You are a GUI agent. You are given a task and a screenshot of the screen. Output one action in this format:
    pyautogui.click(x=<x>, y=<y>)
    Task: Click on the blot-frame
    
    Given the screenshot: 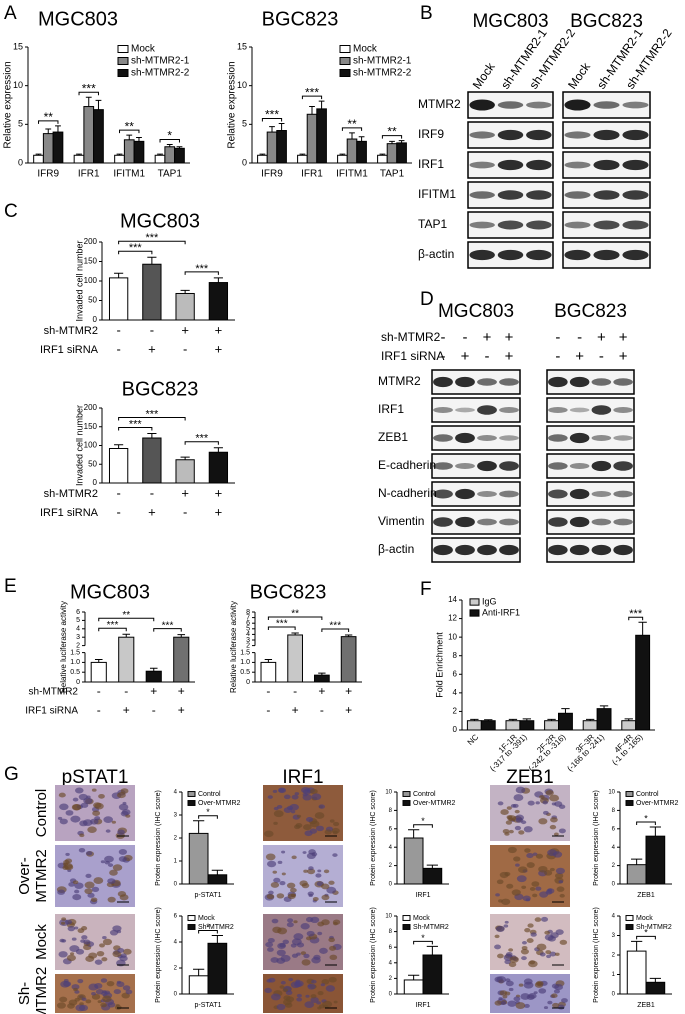 What is the action you would take?
    pyautogui.click(x=476, y=410)
    